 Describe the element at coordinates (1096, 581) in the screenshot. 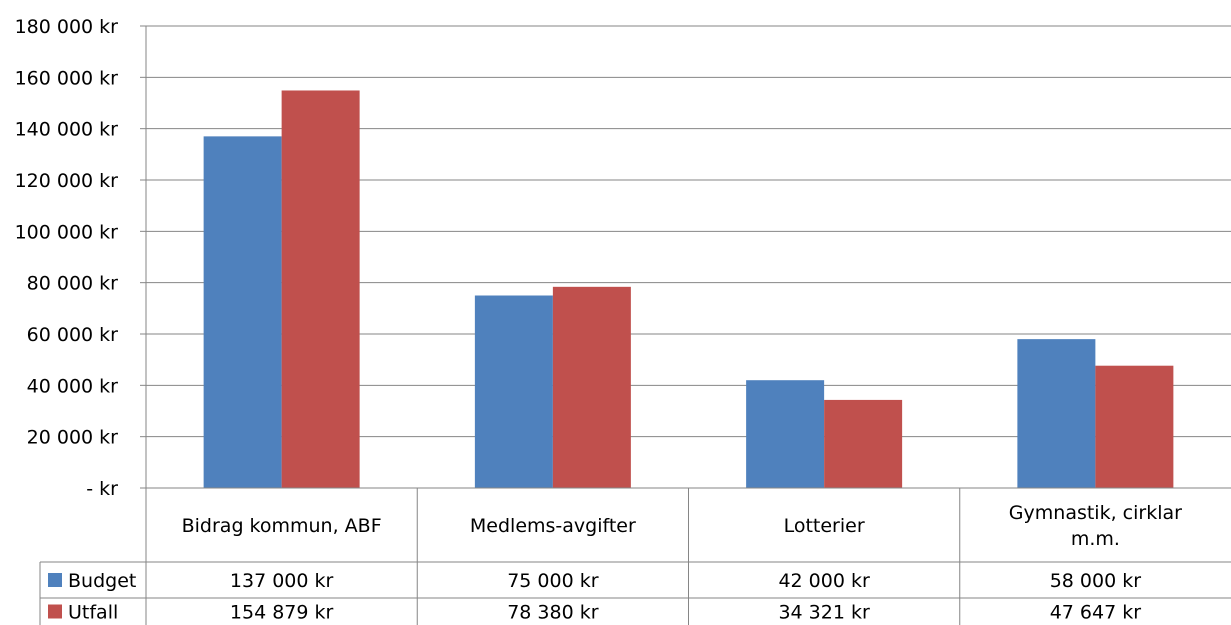

I see `table-cell: 58 000 kr` at that location.